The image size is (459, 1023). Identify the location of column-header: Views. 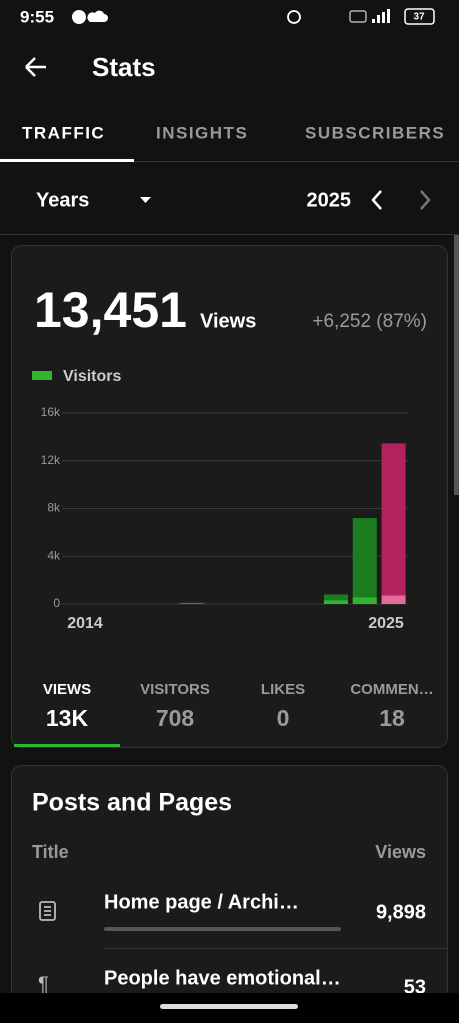
(400, 852).